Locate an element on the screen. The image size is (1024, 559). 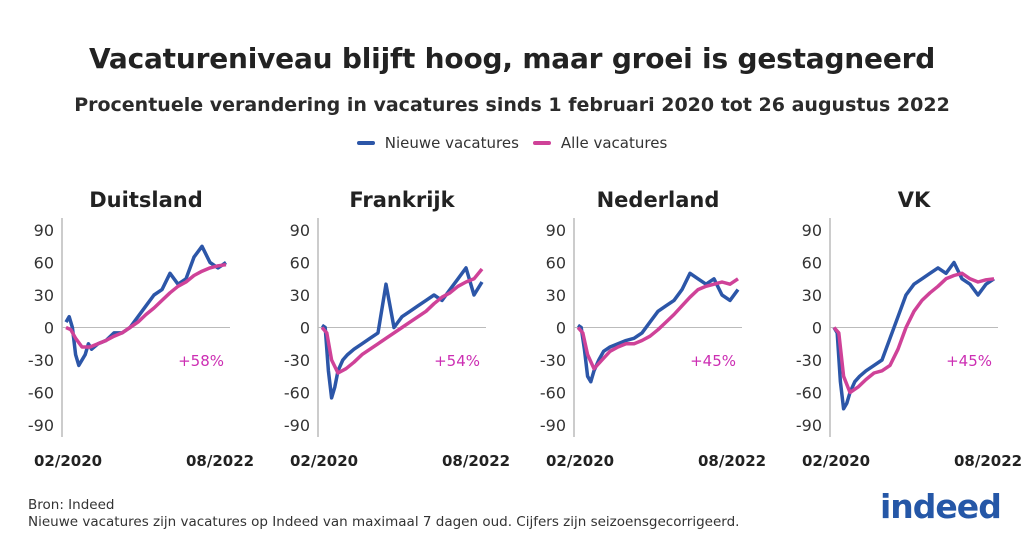
annotation-nederland: +45% is located at coordinates (713, 361).